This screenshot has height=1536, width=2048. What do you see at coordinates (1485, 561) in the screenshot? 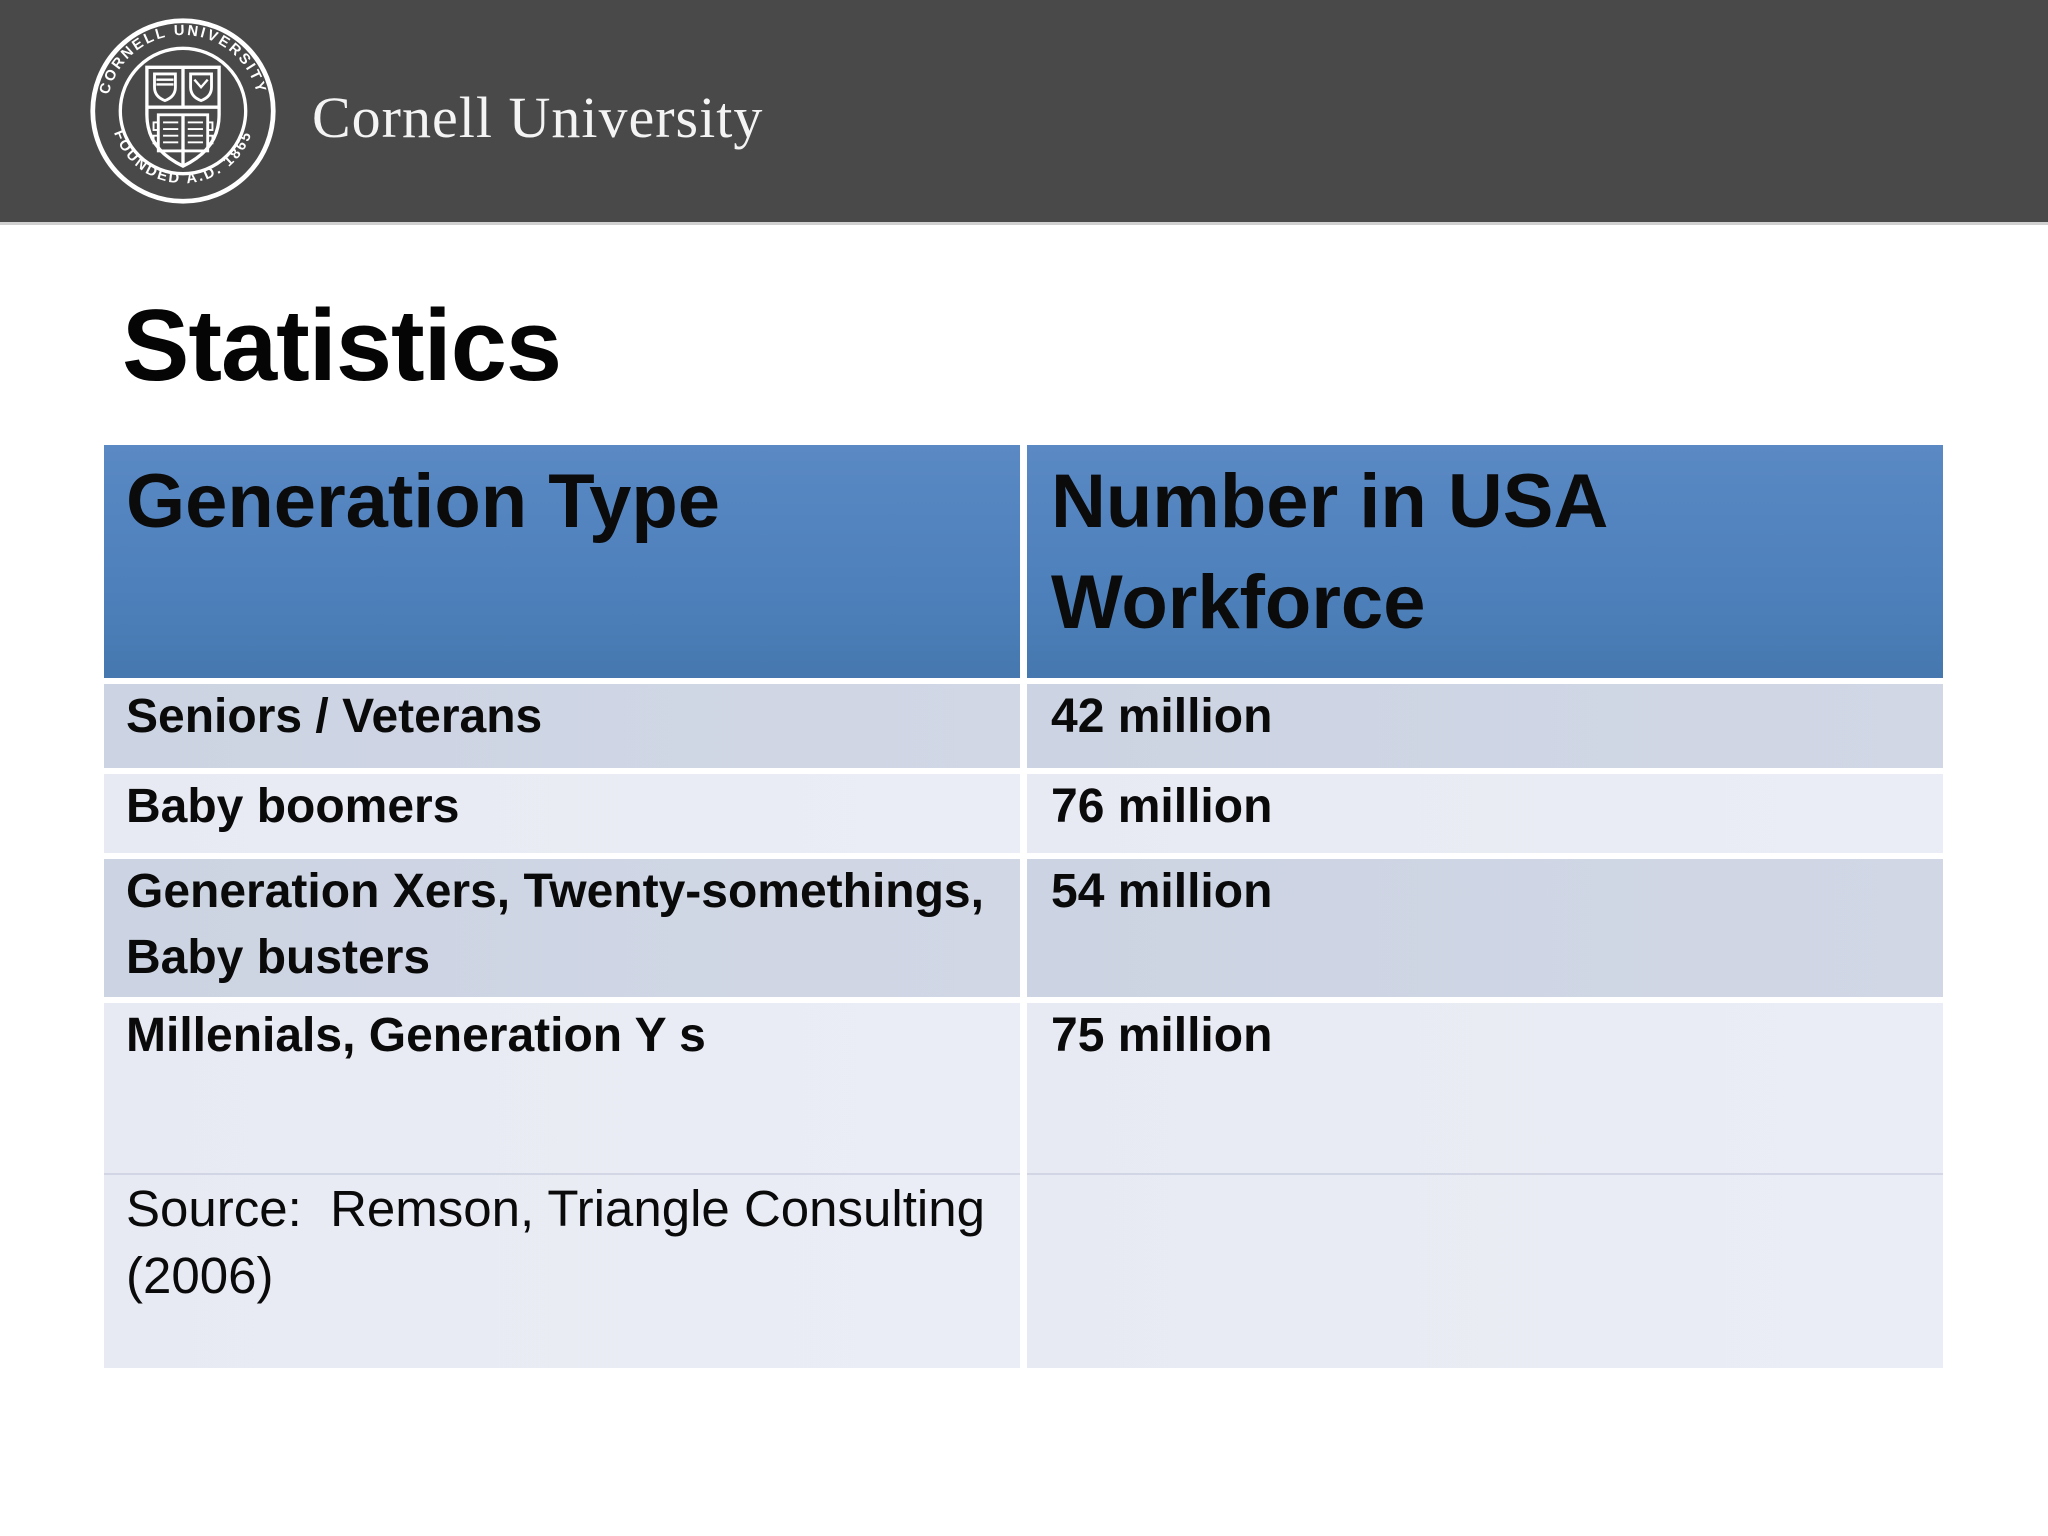
I see `column-header-number-in-usa-workforce: Number in USA Workforce` at bounding box center [1485, 561].